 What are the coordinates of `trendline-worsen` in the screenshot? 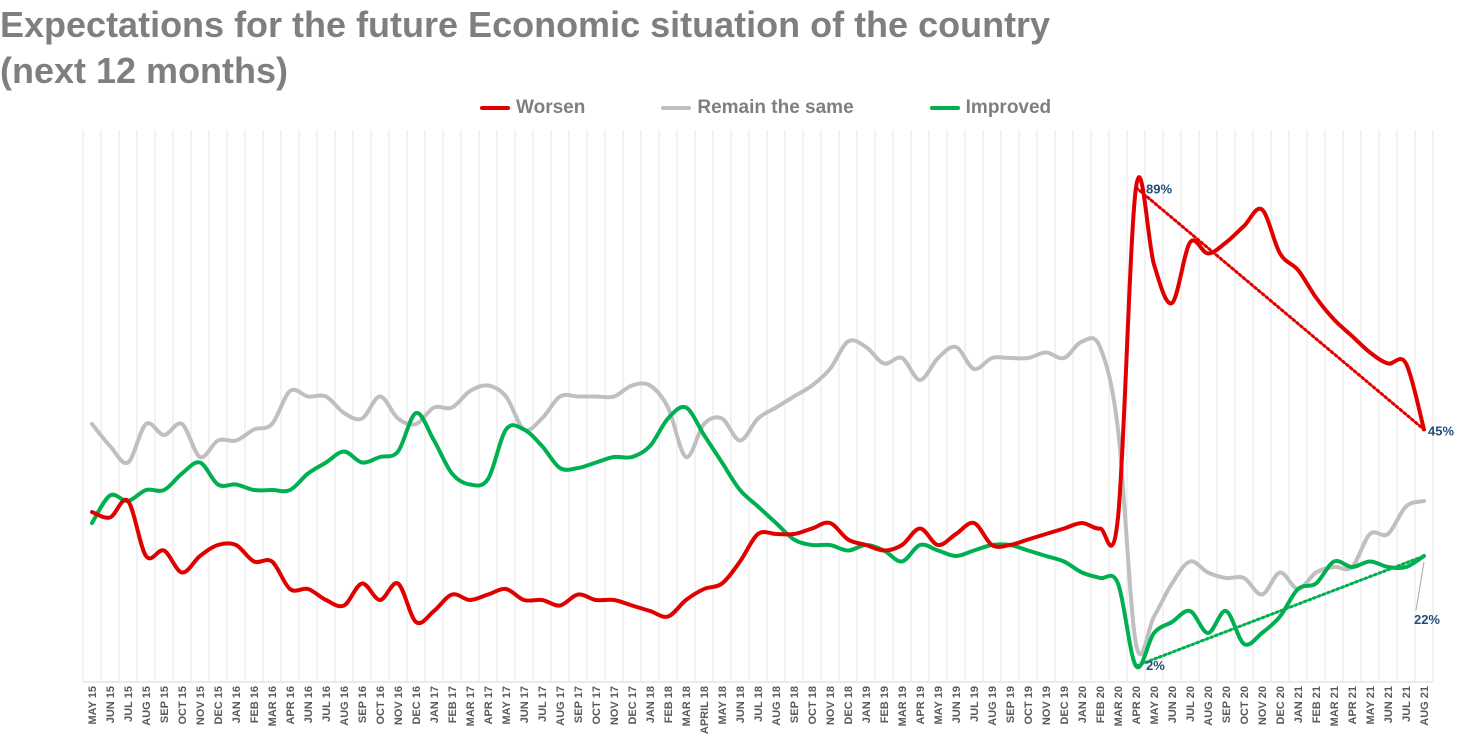 It's located at (1280, 308).